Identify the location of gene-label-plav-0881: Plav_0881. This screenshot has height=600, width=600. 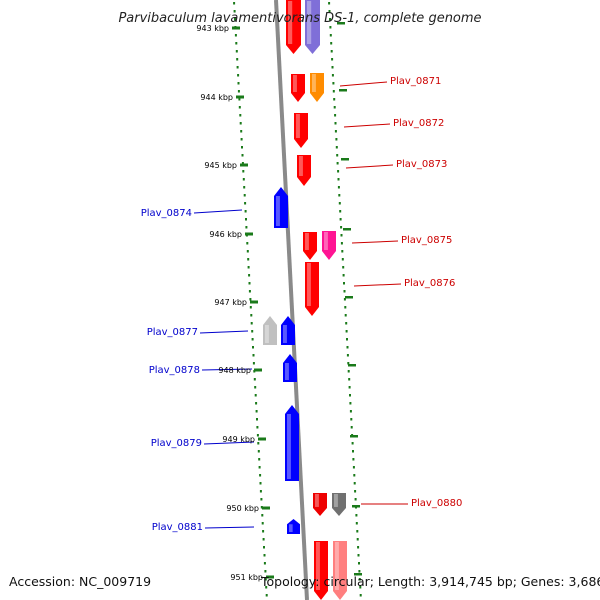
(177, 527).